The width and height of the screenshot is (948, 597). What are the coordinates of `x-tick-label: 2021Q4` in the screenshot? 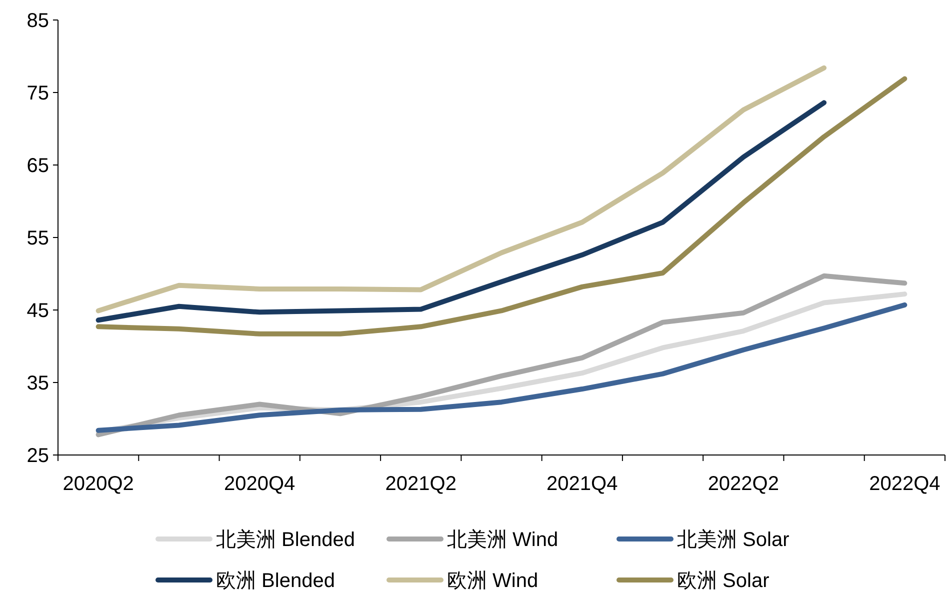 It's located at (582, 484).